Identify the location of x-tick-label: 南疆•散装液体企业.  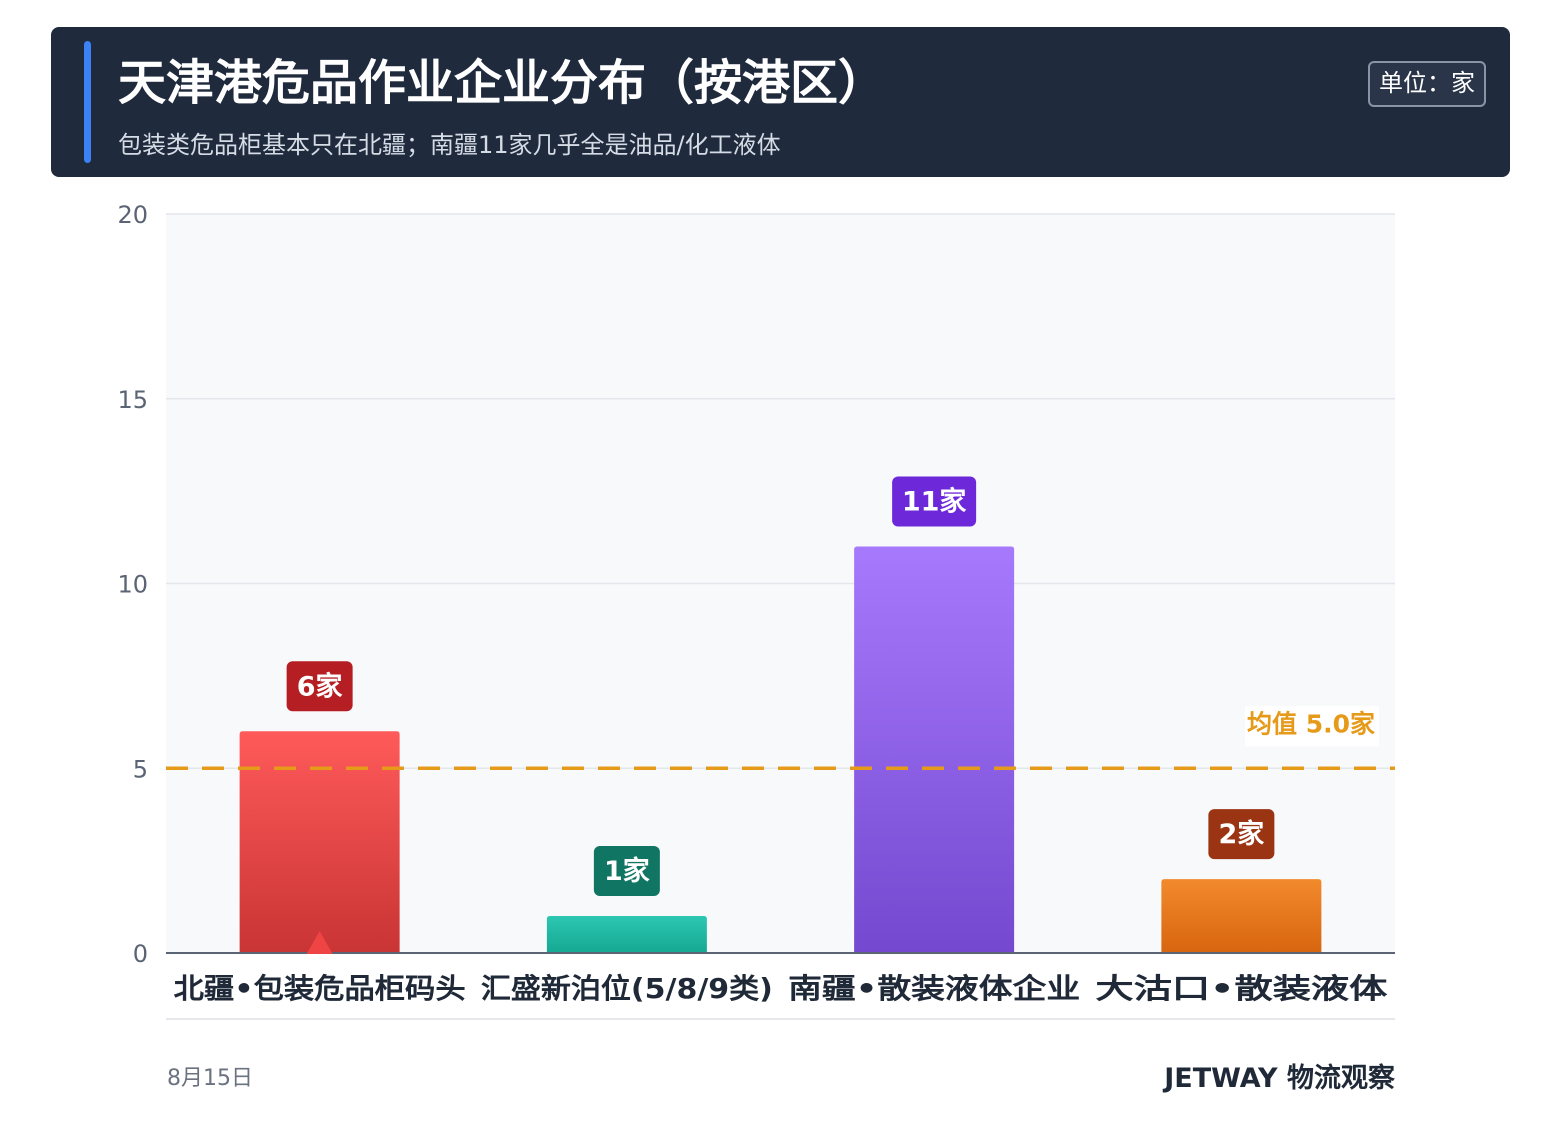
(934, 988).